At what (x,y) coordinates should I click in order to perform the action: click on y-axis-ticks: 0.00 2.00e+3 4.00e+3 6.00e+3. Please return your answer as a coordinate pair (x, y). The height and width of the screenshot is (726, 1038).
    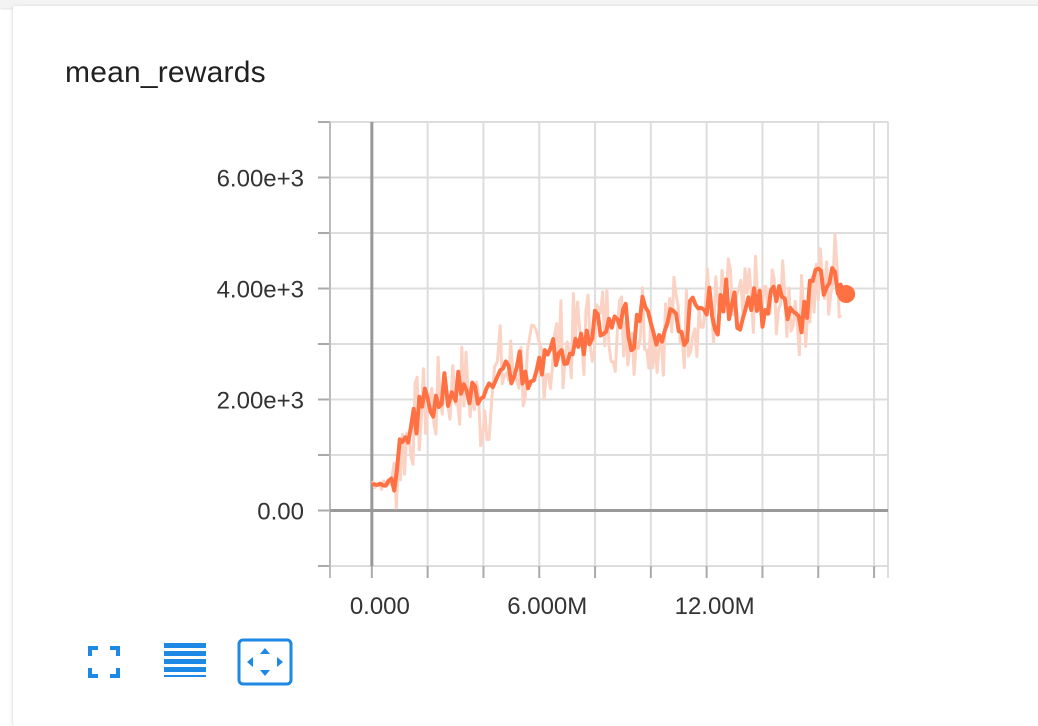
    Looking at the image, I should click on (260, 346).